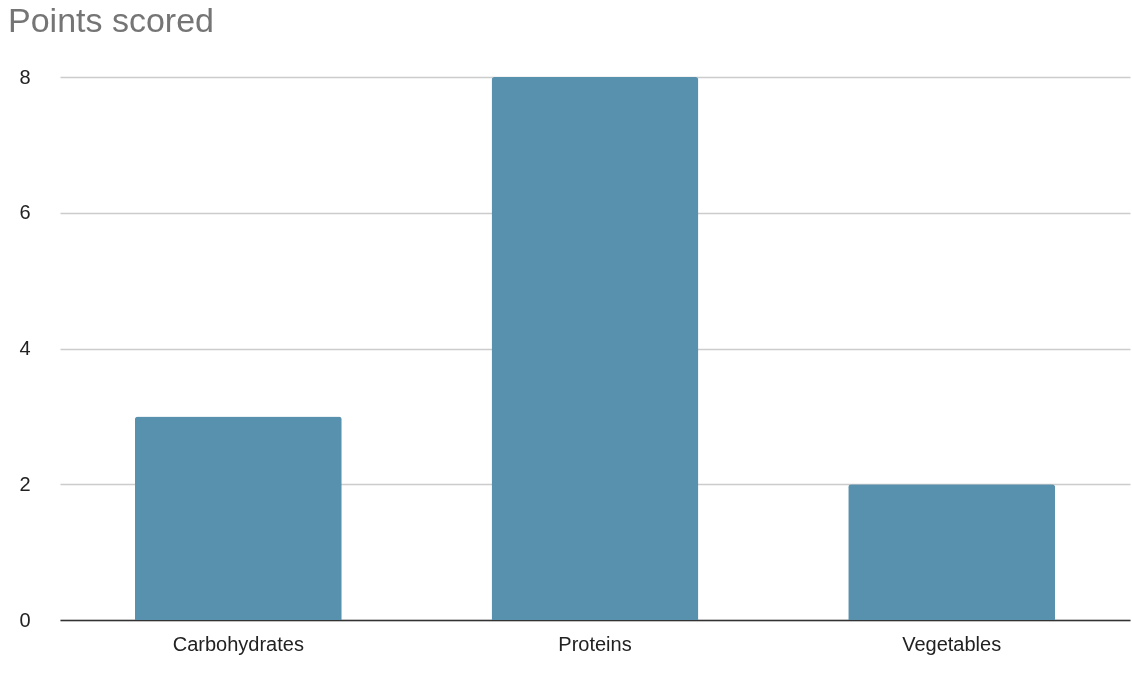 The image size is (1132, 674). I want to click on y-tick-label: 0, so click(25, 619).